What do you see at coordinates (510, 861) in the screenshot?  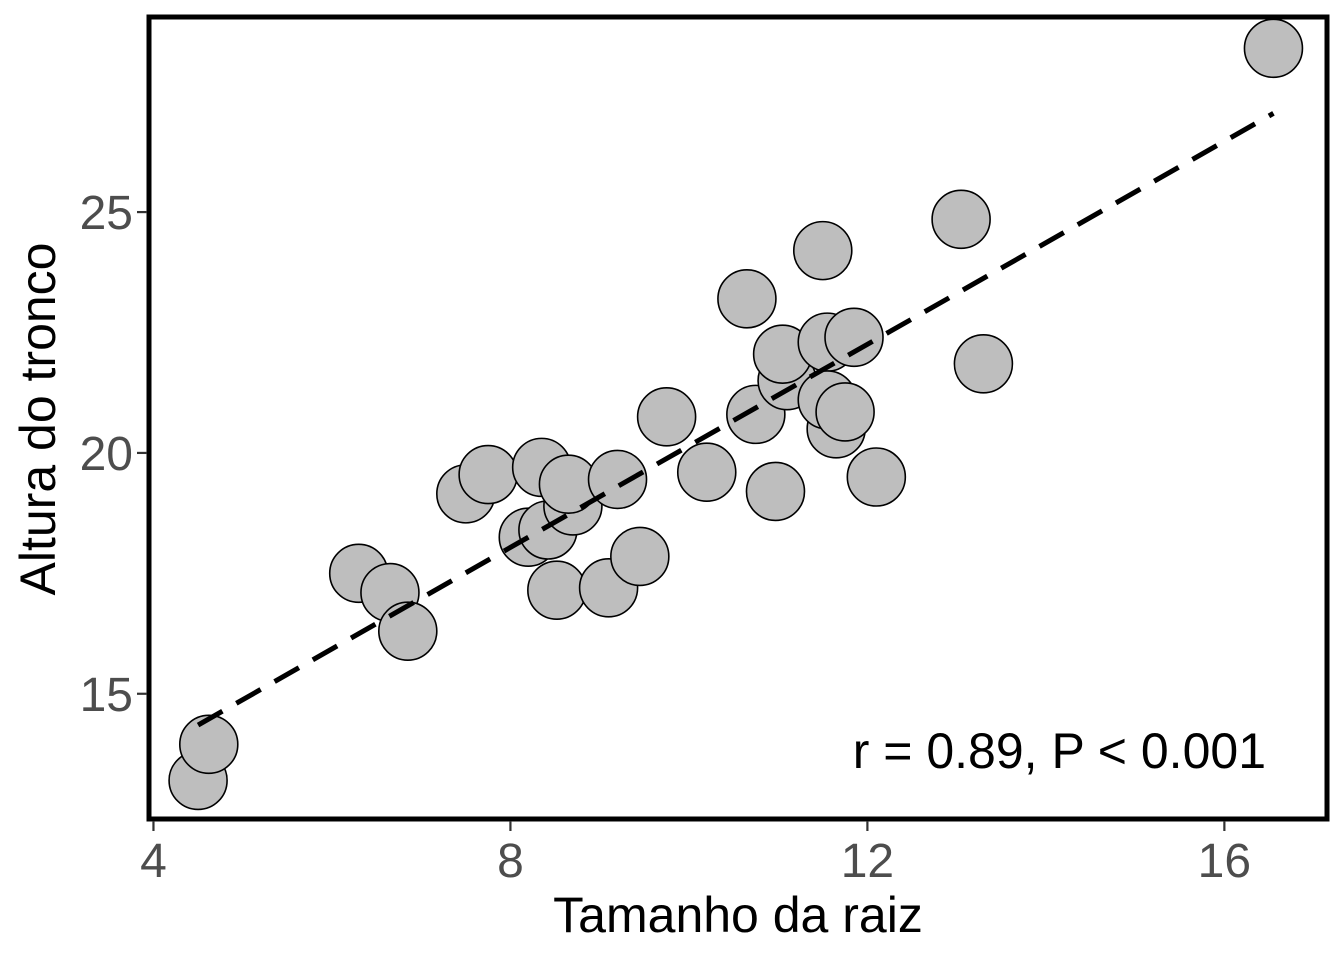 I see `x-tick-label: 8` at bounding box center [510, 861].